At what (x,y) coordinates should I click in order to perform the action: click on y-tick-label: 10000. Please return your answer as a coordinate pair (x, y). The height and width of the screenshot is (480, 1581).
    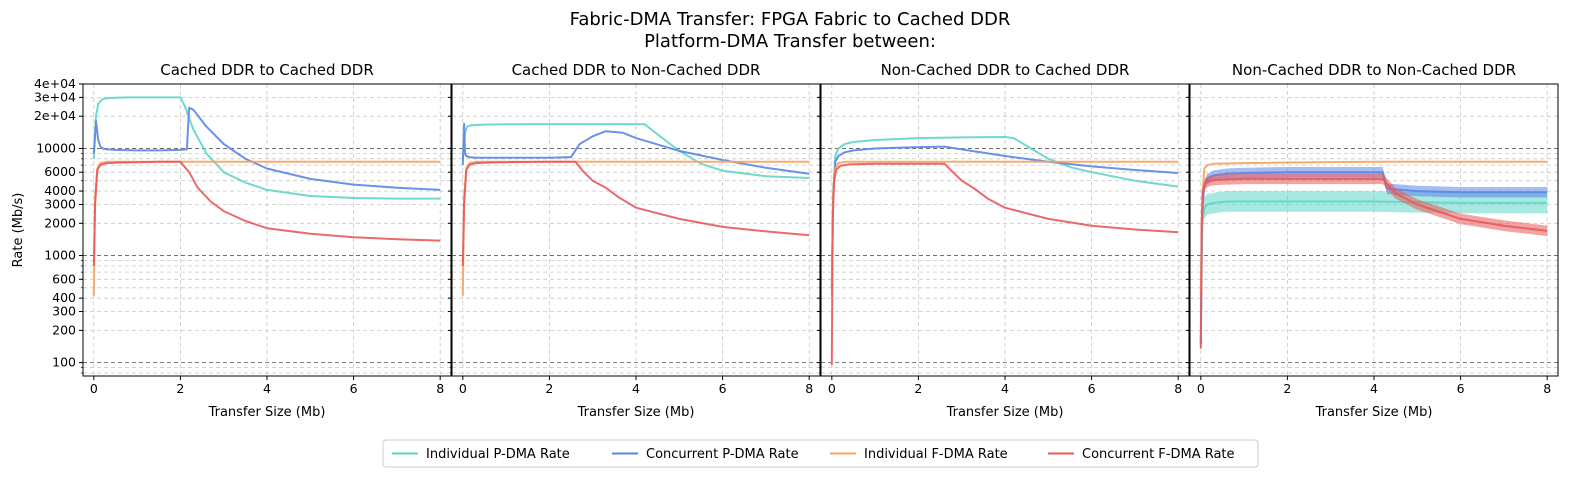
    Looking at the image, I should click on (56, 147).